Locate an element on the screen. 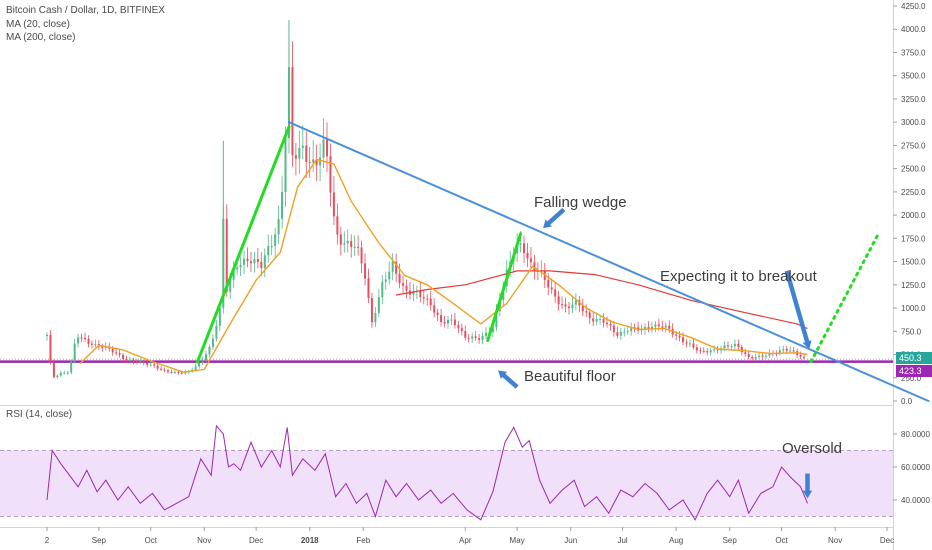 The height and width of the screenshot is (550, 932). price-tick-label: 4000.0 is located at coordinates (913, 29).